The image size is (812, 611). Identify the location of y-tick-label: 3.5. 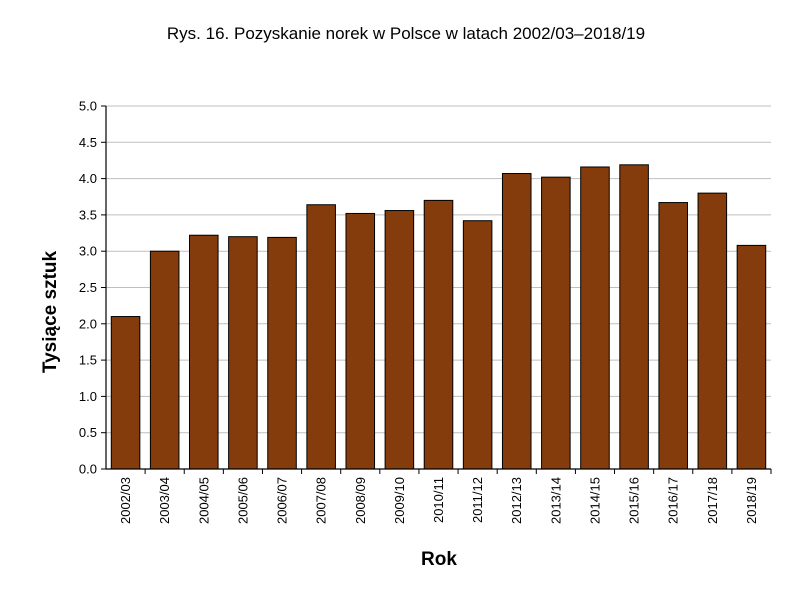
(88, 214).